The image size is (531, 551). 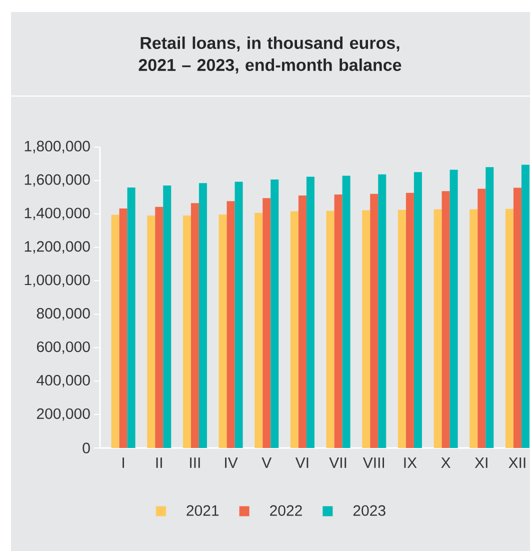 What do you see at coordinates (231, 463) in the screenshot?
I see `x-tick-label: IV` at bounding box center [231, 463].